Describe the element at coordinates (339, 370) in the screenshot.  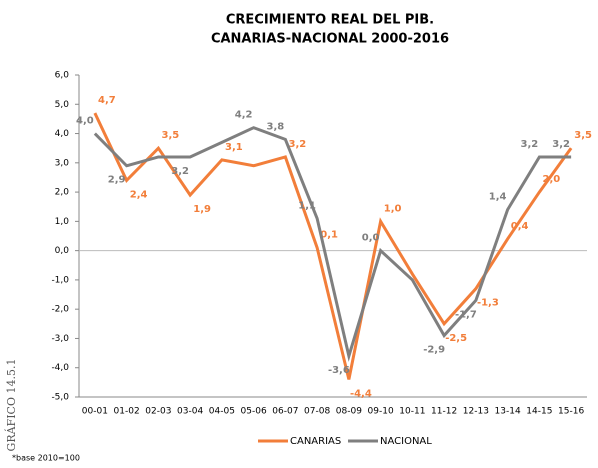
I see `value-label: -3,6` at that location.